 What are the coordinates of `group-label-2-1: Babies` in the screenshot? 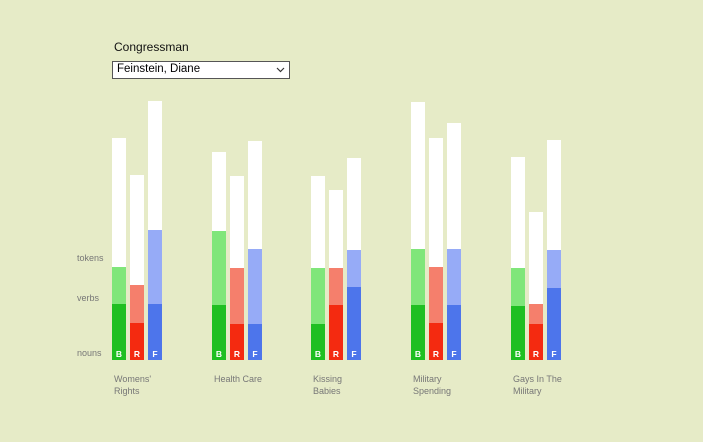 It's located at (327, 391).